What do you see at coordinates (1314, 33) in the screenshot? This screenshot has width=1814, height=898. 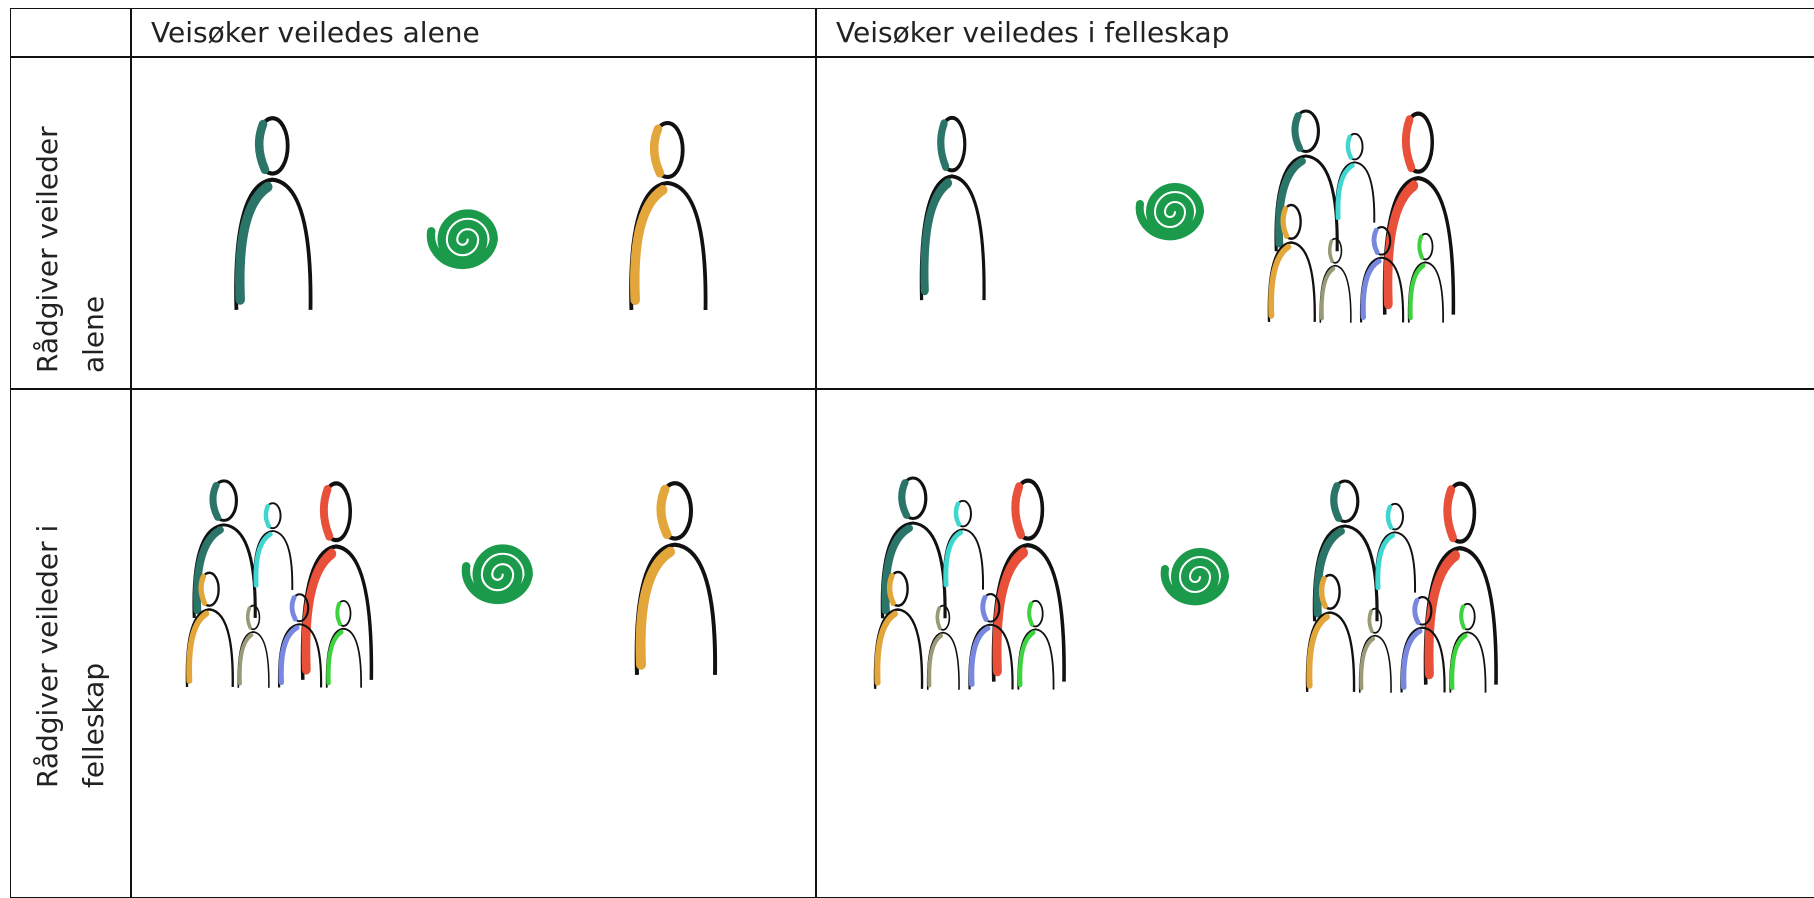 I see `column-header: Veisøker veiledes i felleskap` at bounding box center [1314, 33].